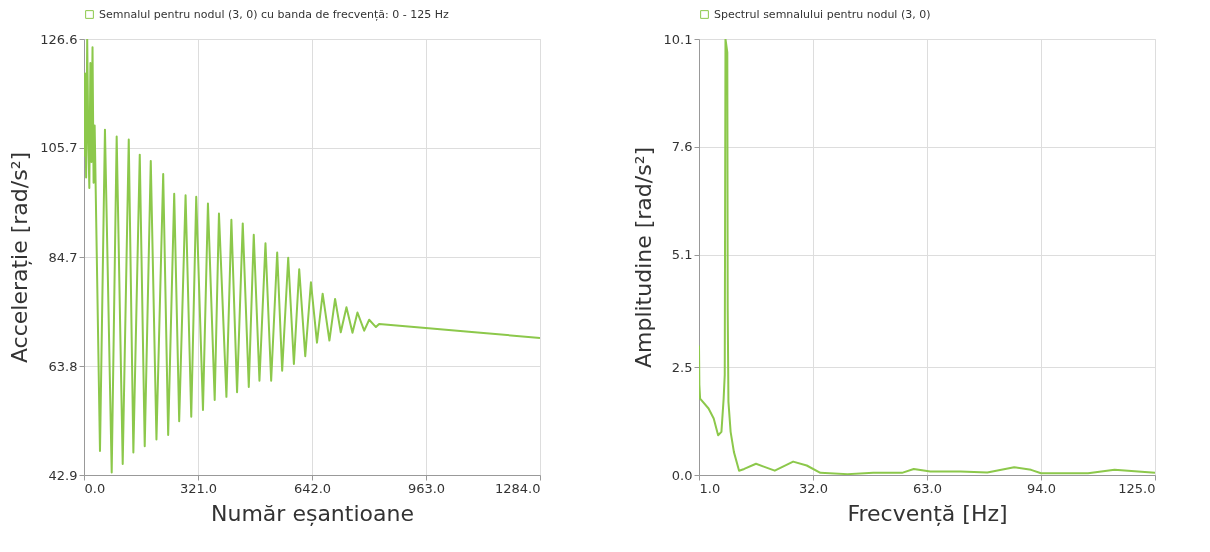 The image size is (1210, 552). What do you see at coordinates (518, 488) in the screenshot?
I see `x-tick-label: 1284.0` at bounding box center [518, 488].